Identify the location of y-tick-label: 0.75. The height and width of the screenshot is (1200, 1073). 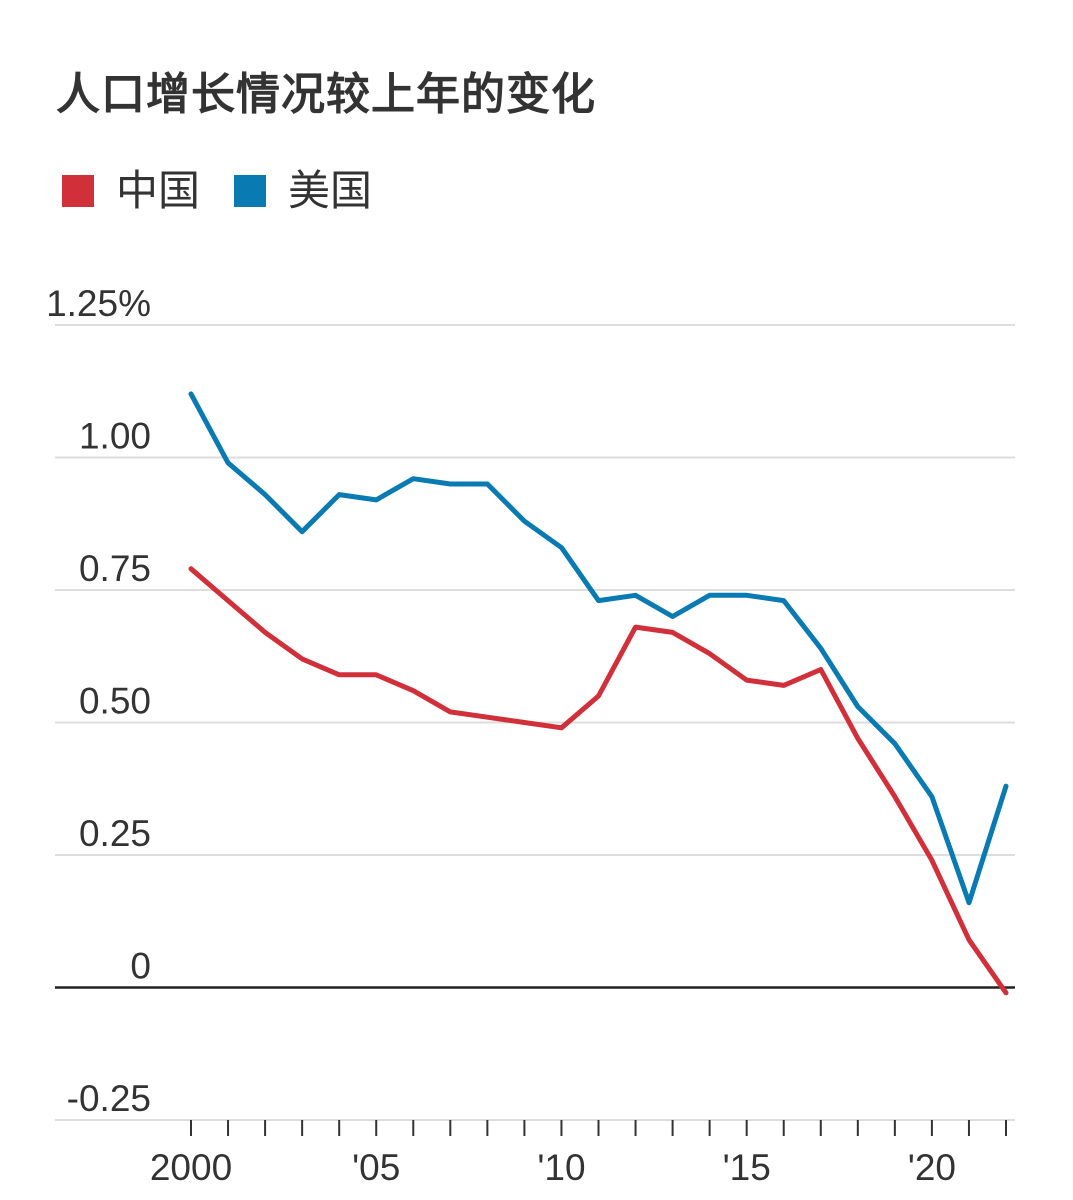
(115, 568).